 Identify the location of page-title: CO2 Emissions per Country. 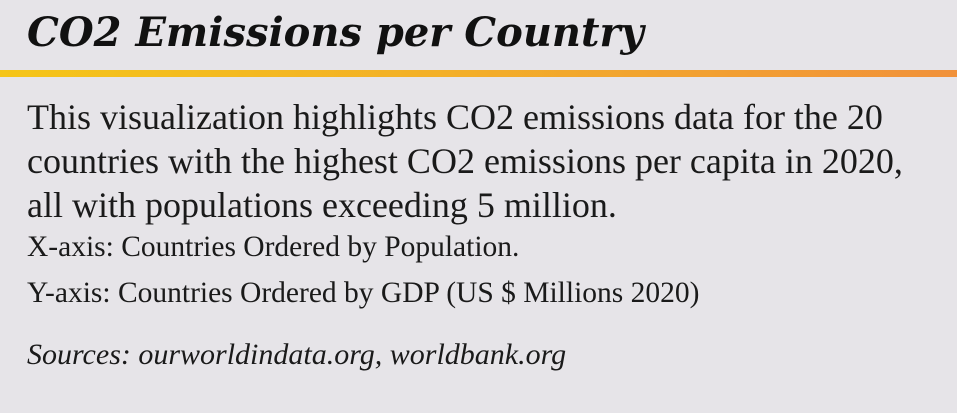
(335, 32).